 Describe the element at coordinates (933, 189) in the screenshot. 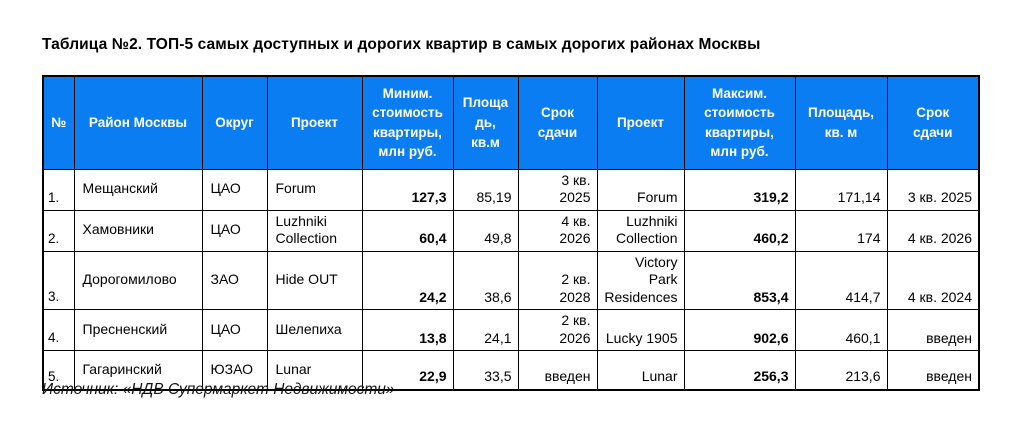

I see `cell-deadline-max: 3 кв. 2025` at that location.